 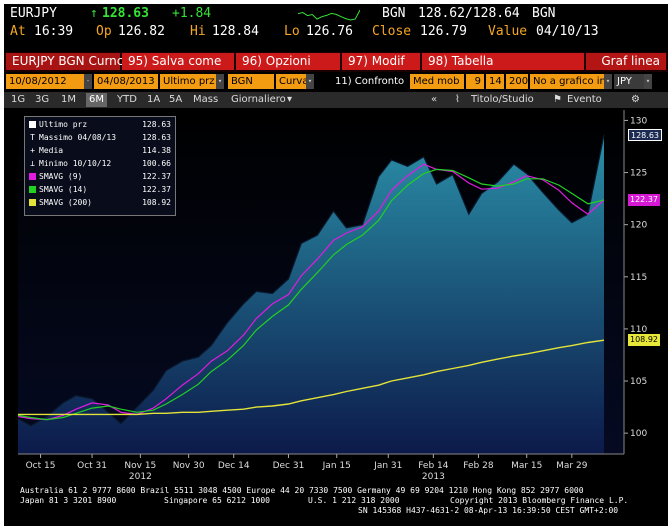 What do you see at coordinates (94, 13) in the screenshot?
I see `up-arrow-icon: ↑` at bounding box center [94, 13].